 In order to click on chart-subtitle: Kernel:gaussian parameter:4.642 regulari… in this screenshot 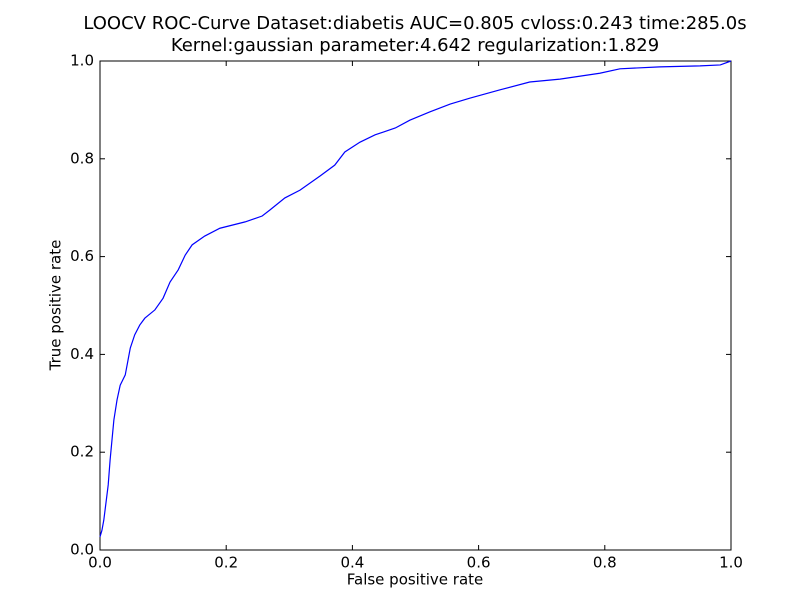, I will do `click(415, 45)`.